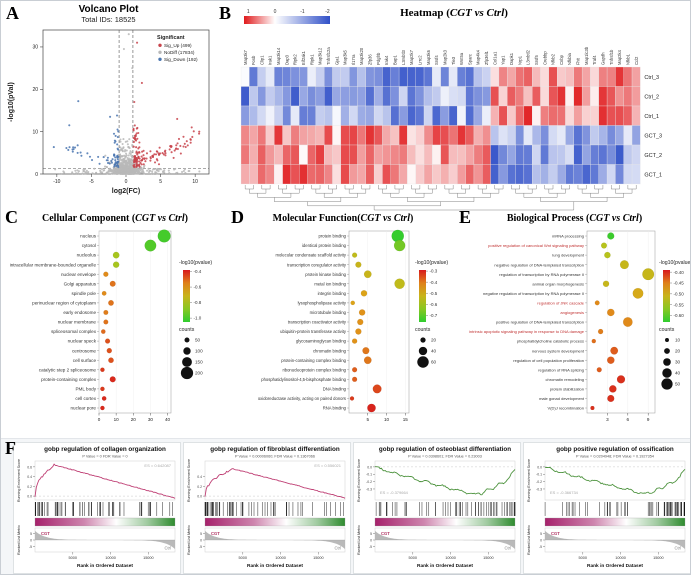 Image resolution: width=691 pixels, height=575 pixels. I want to click on panel-label-e: E, so click(465, 217).